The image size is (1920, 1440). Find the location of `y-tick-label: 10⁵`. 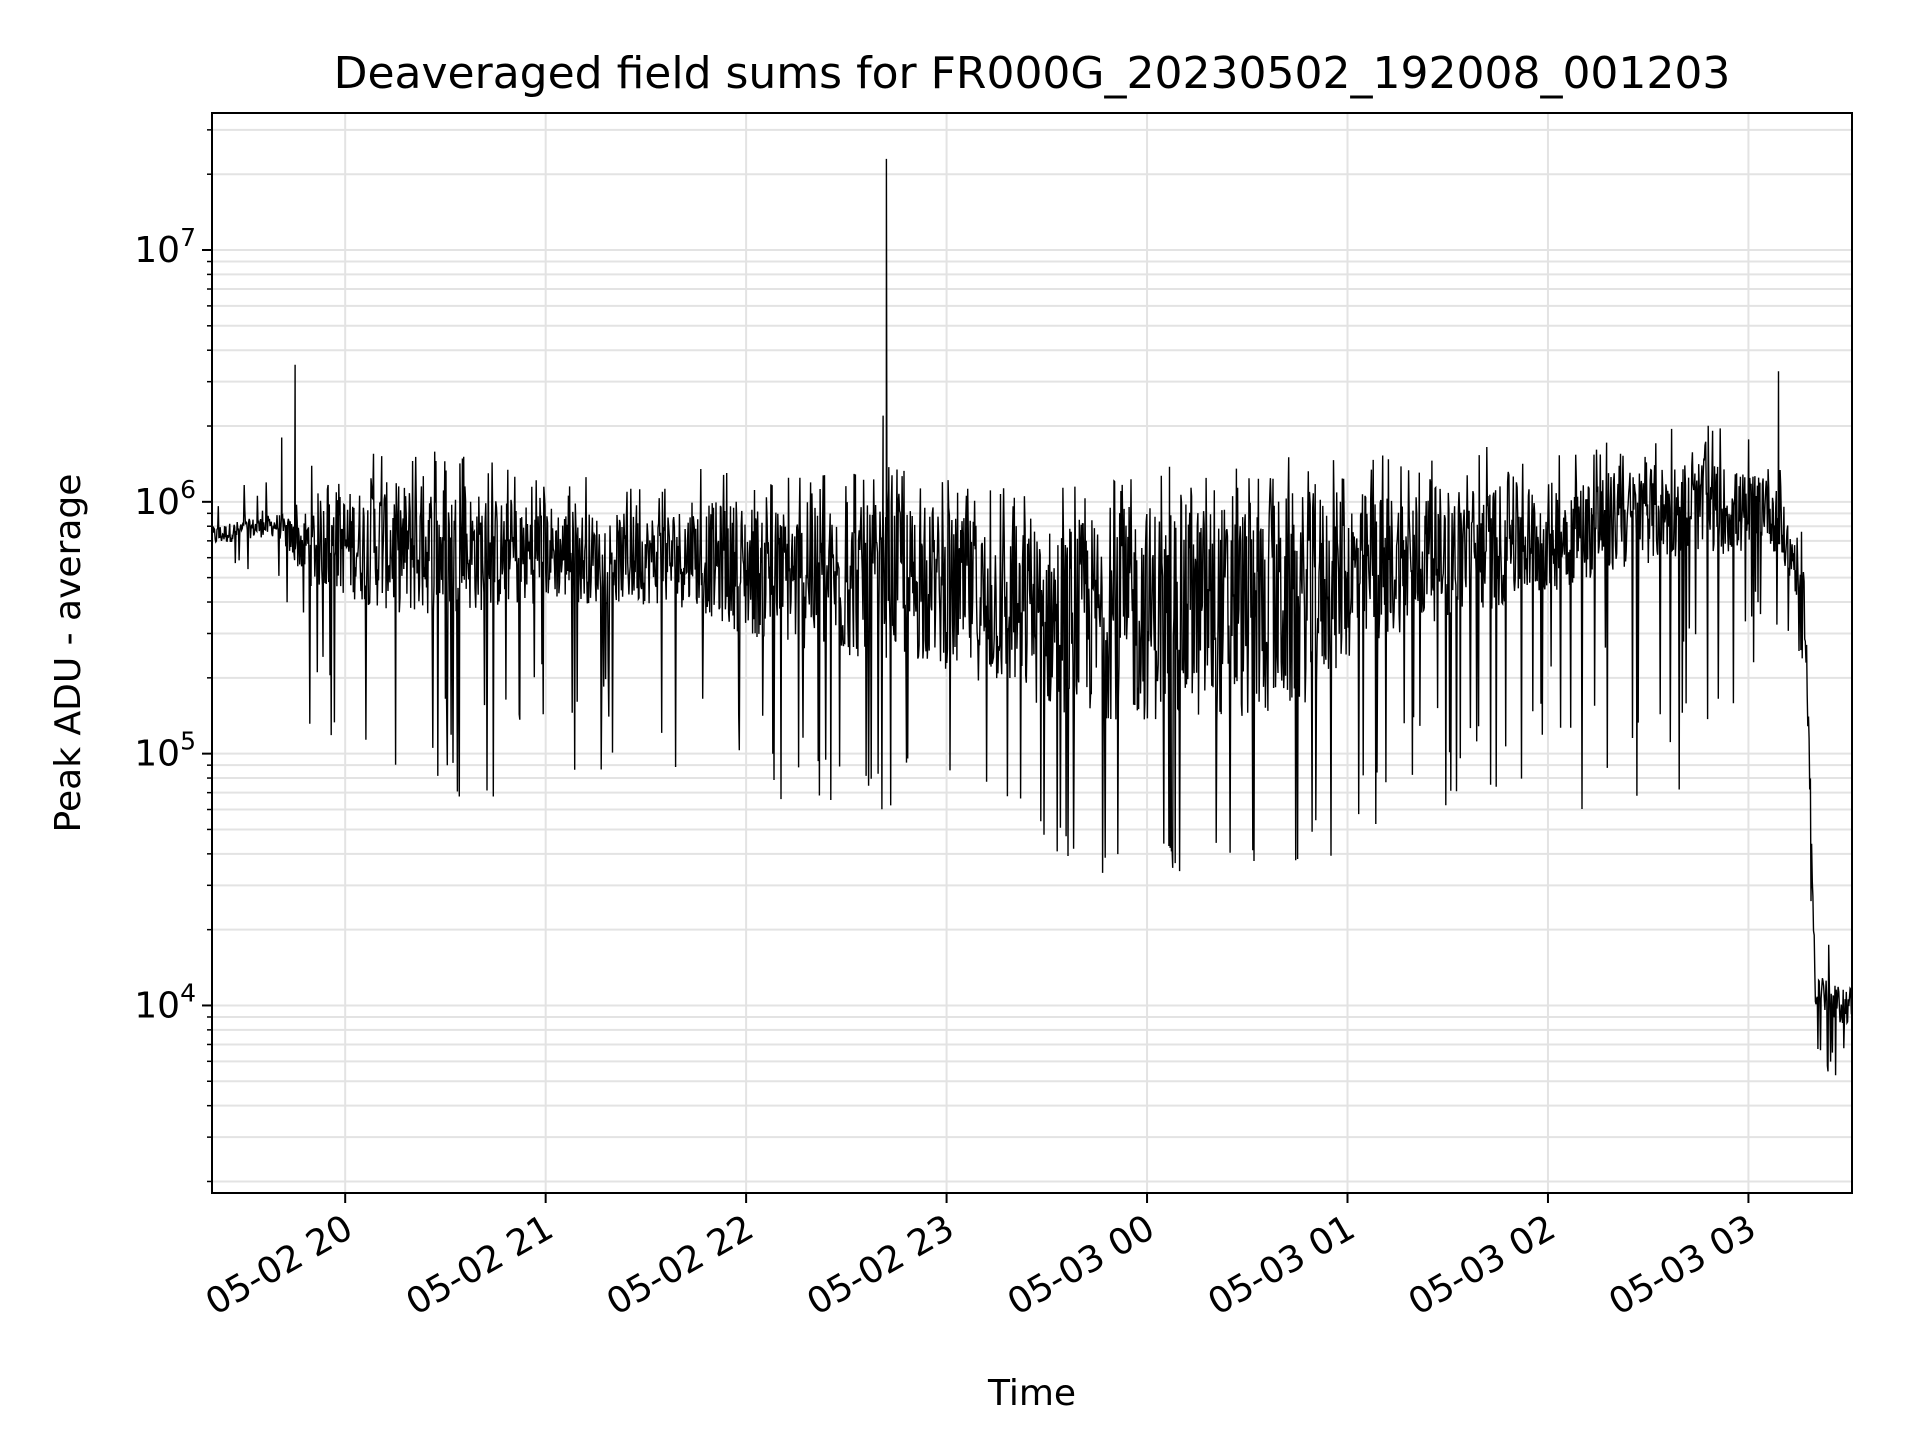

y-tick-label: 10⁵ is located at coordinates (165, 751).